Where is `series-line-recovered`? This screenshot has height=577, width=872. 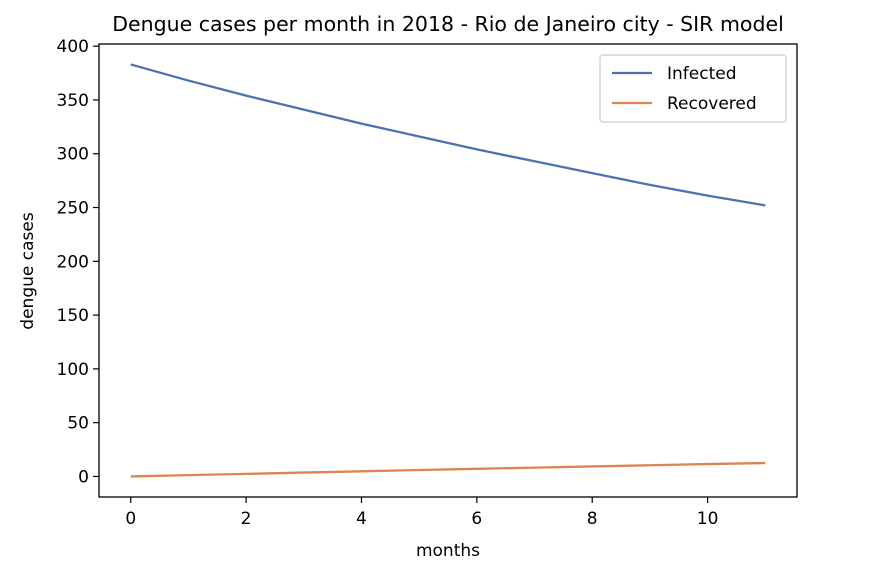 series-line-recovered is located at coordinates (448, 469).